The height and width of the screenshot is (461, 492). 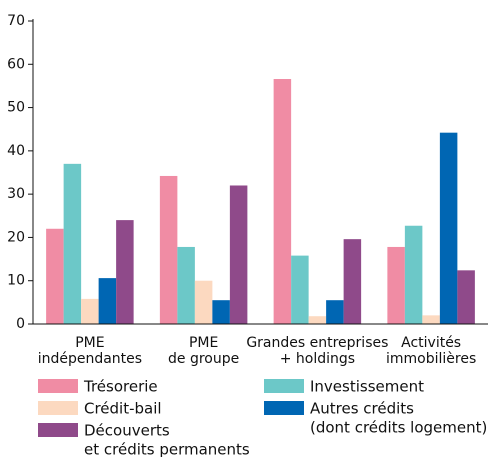 What do you see at coordinates (127, 431) in the screenshot?
I see `legend-label: Découverts` at bounding box center [127, 431].